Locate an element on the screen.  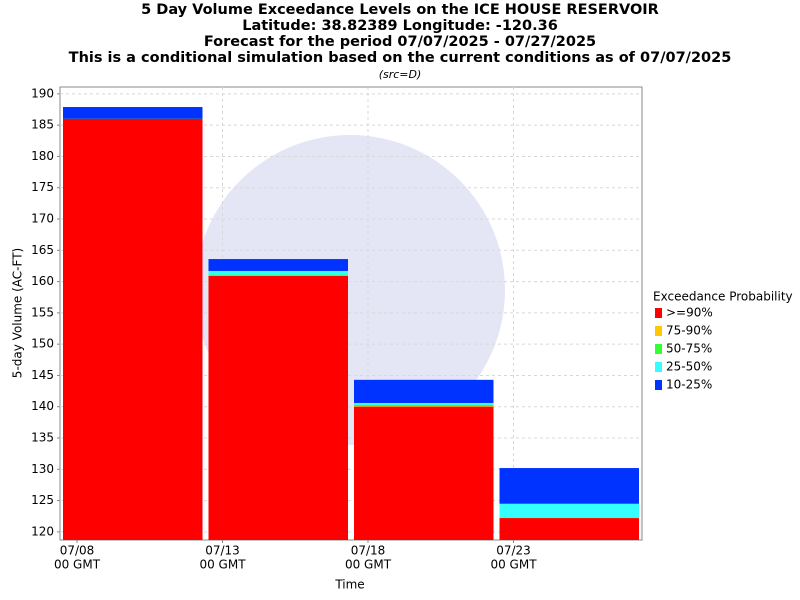
y-tick-label: 135 is located at coordinates (42, 438).